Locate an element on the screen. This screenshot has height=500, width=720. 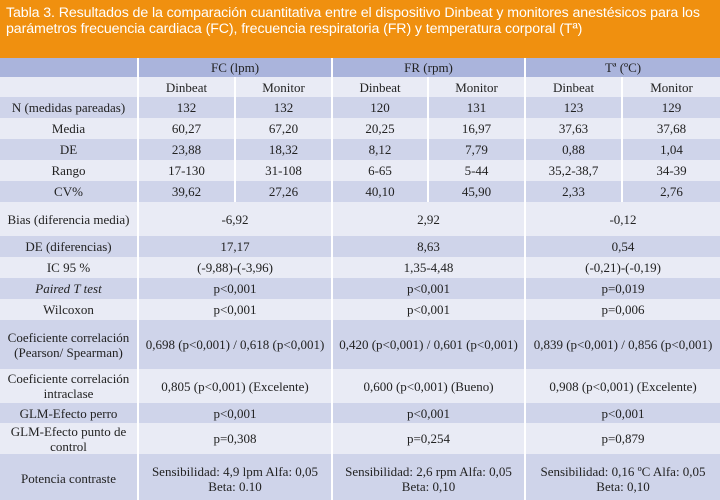
subheader-temp-dinbeat: Dinbeat is located at coordinates (574, 87).